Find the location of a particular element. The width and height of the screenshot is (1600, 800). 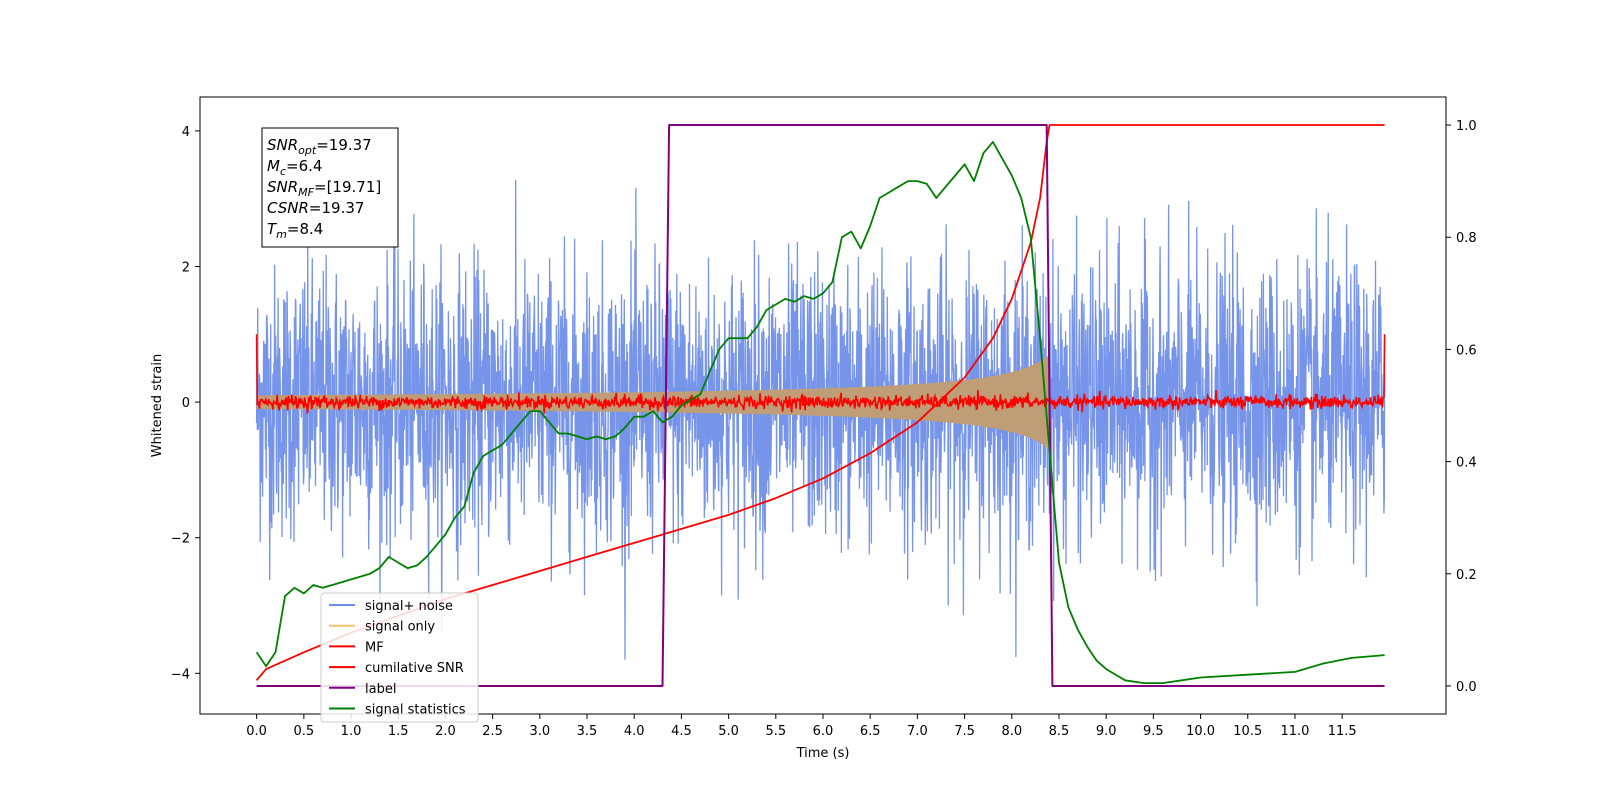

annotation-line: SNRMF=[19.71] is located at coordinates (324, 188).